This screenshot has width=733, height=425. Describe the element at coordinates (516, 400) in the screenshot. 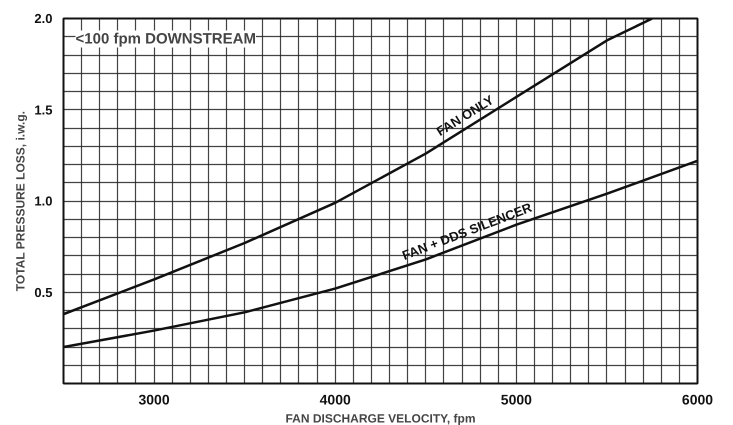

I see `x-tick-label: 5000` at that location.